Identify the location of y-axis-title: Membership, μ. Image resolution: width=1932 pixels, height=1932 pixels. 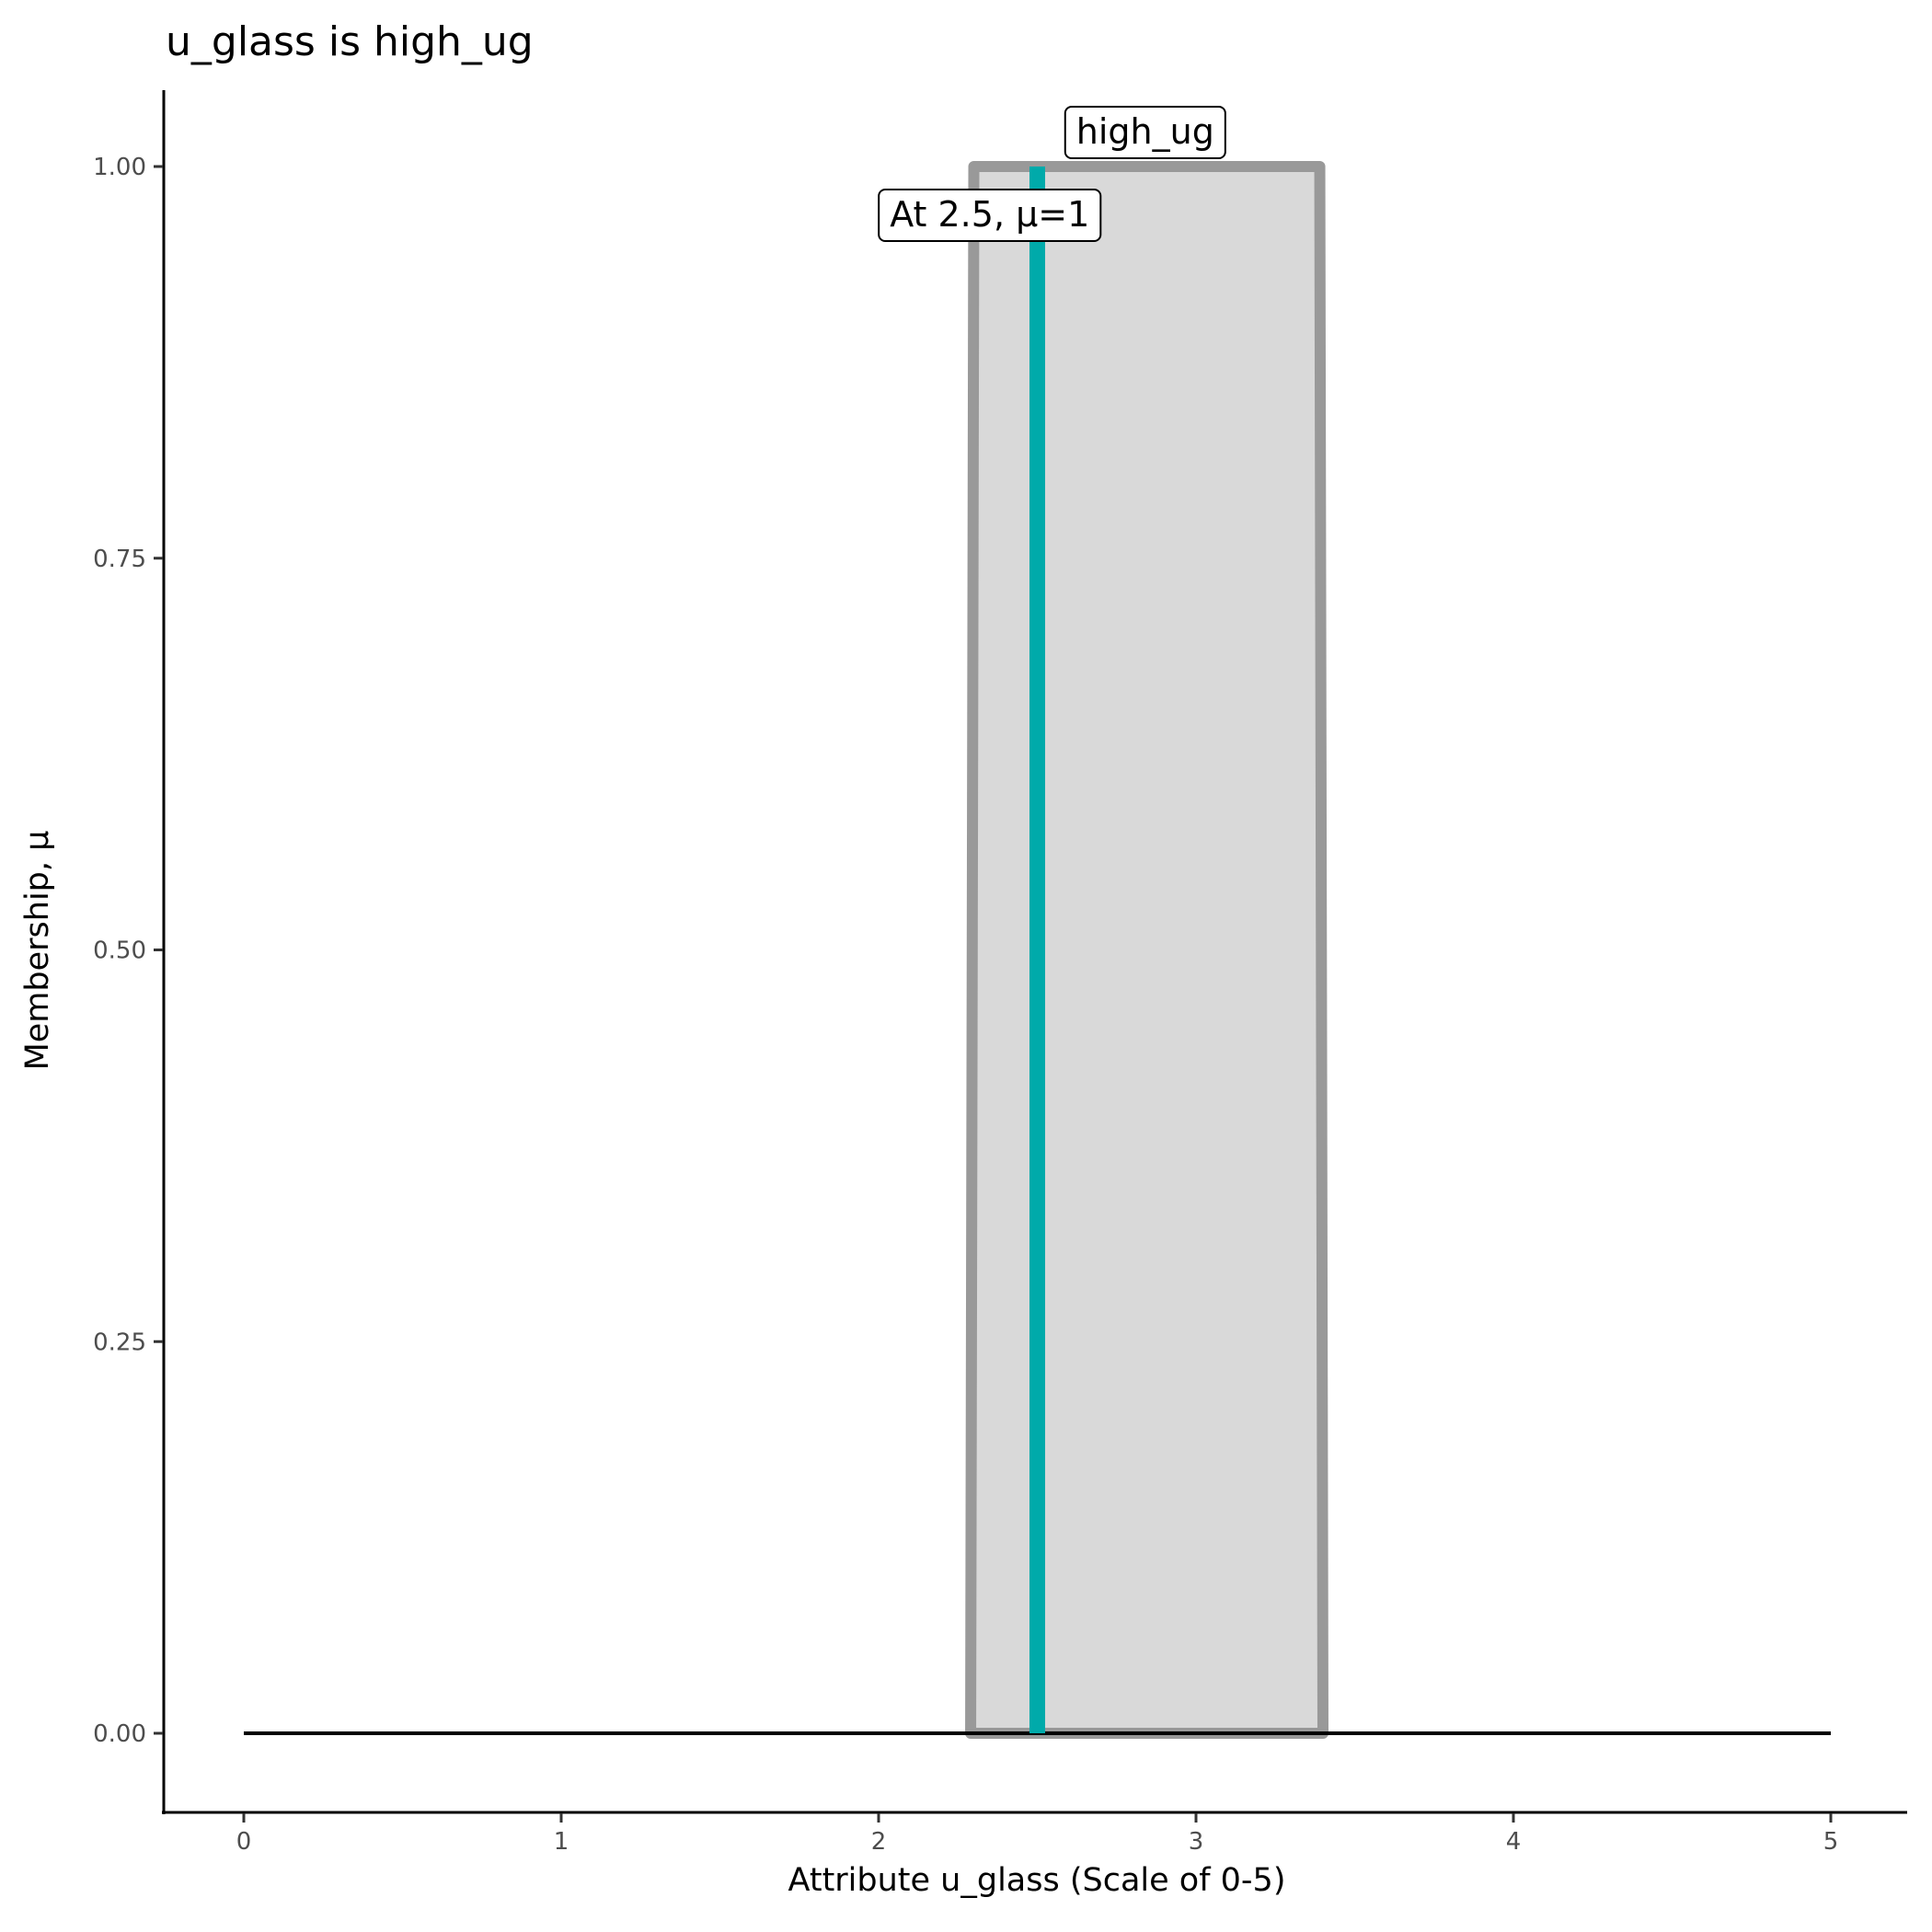
(37, 951).